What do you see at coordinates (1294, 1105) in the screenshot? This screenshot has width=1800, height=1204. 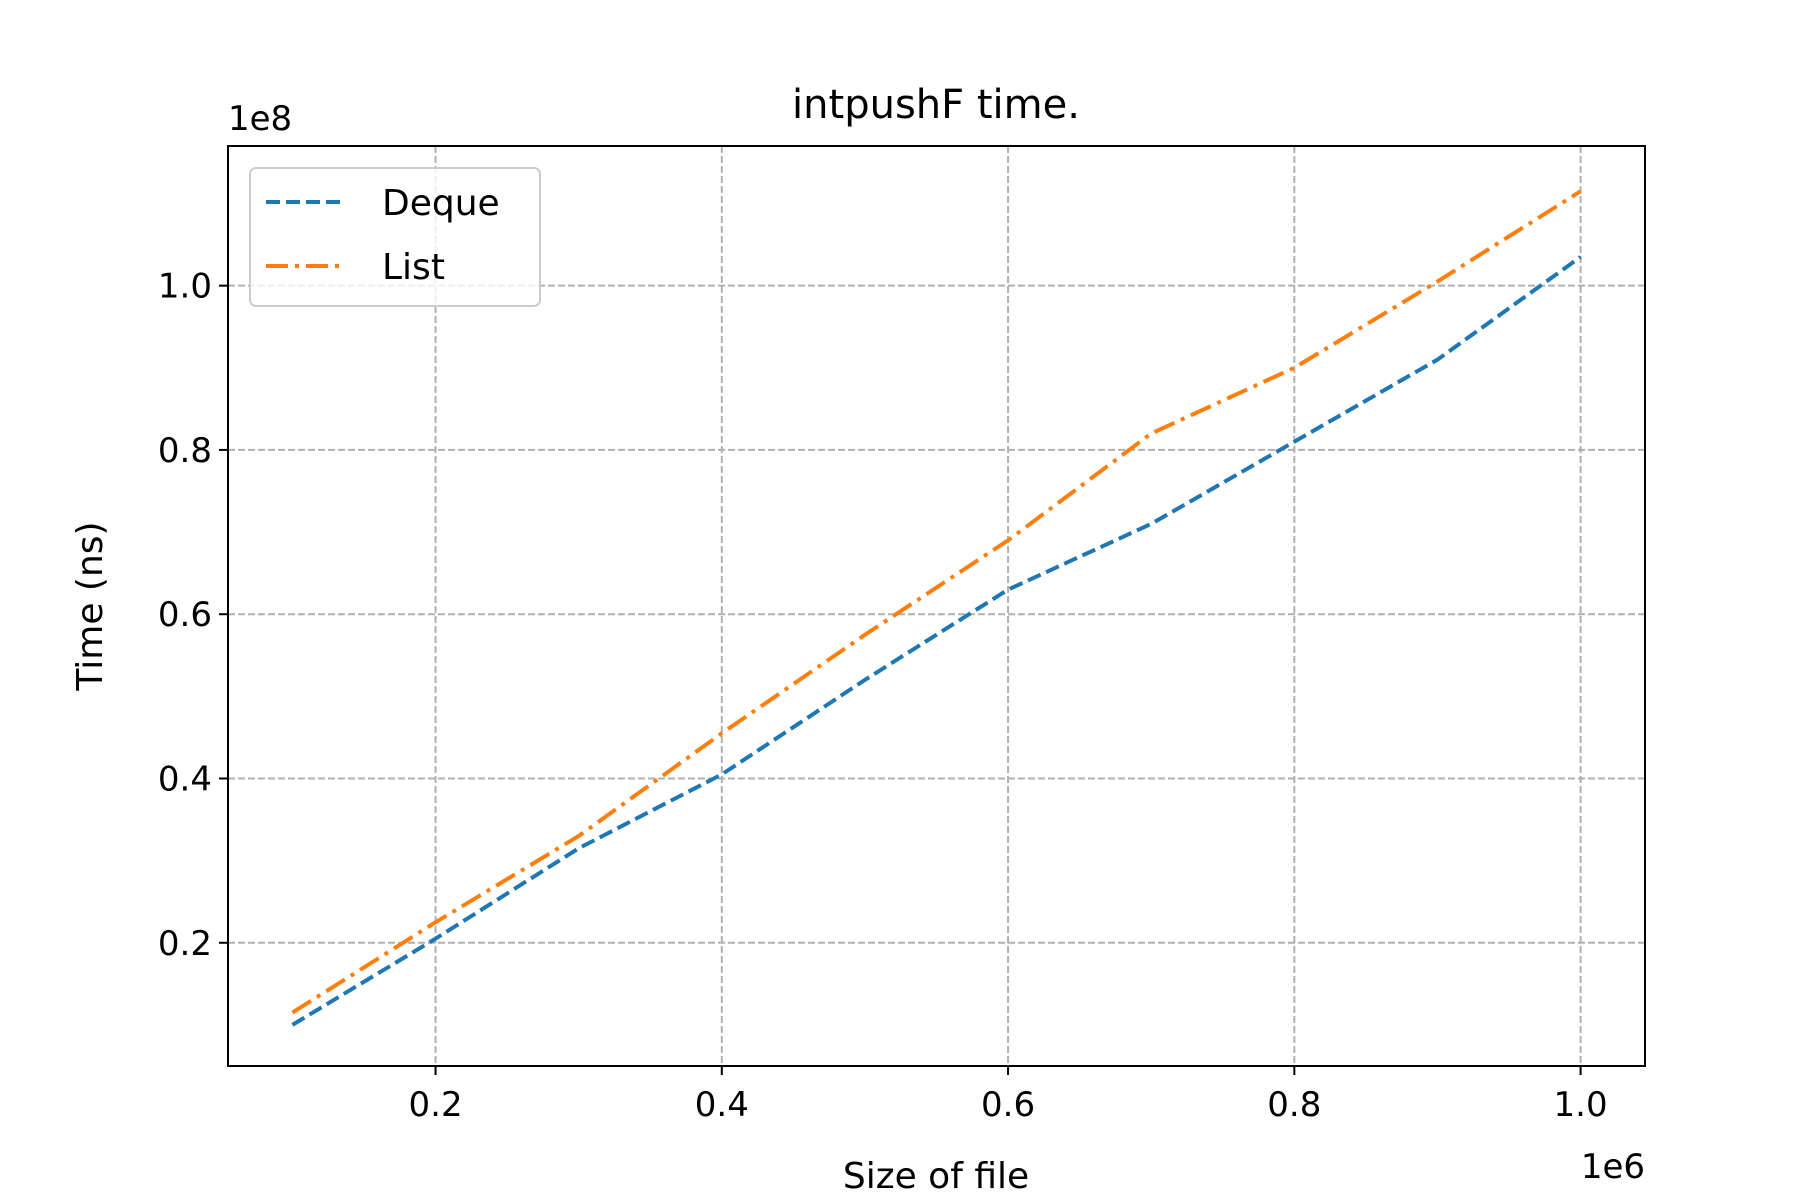 I see `x-tick-label: 0.8` at bounding box center [1294, 1105].